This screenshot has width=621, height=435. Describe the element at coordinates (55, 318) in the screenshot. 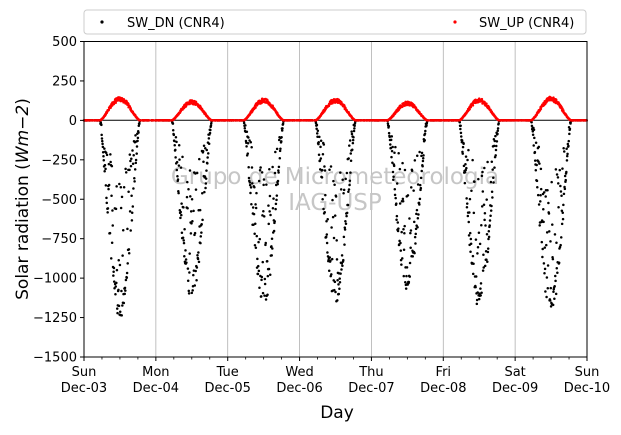

I see `y-tick-label: −1250` at that location.